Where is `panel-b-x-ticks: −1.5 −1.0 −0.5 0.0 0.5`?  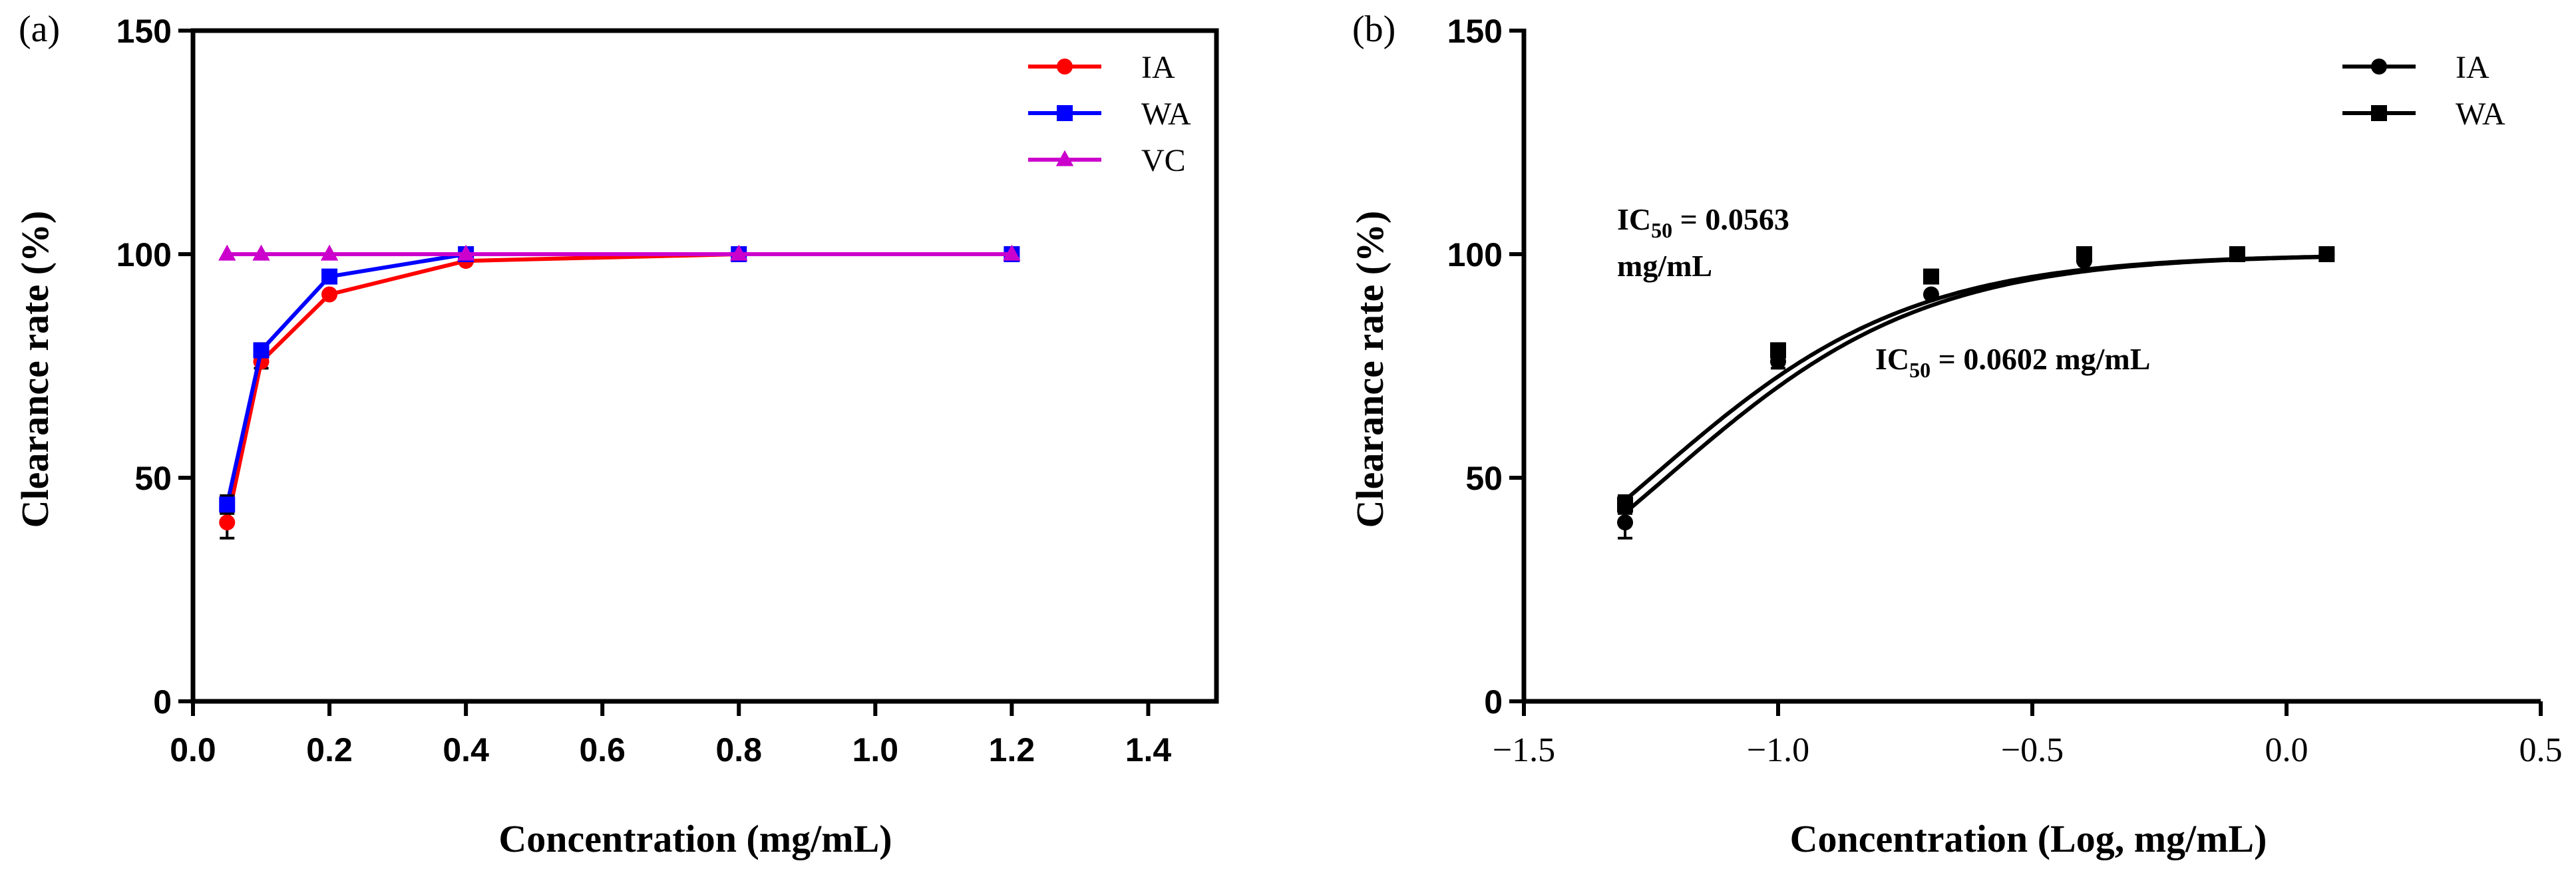
panel-b-x-ticks: −1.5 −1.0 −0.5 0.0 0.5 is located at coordinates (2028, 735).